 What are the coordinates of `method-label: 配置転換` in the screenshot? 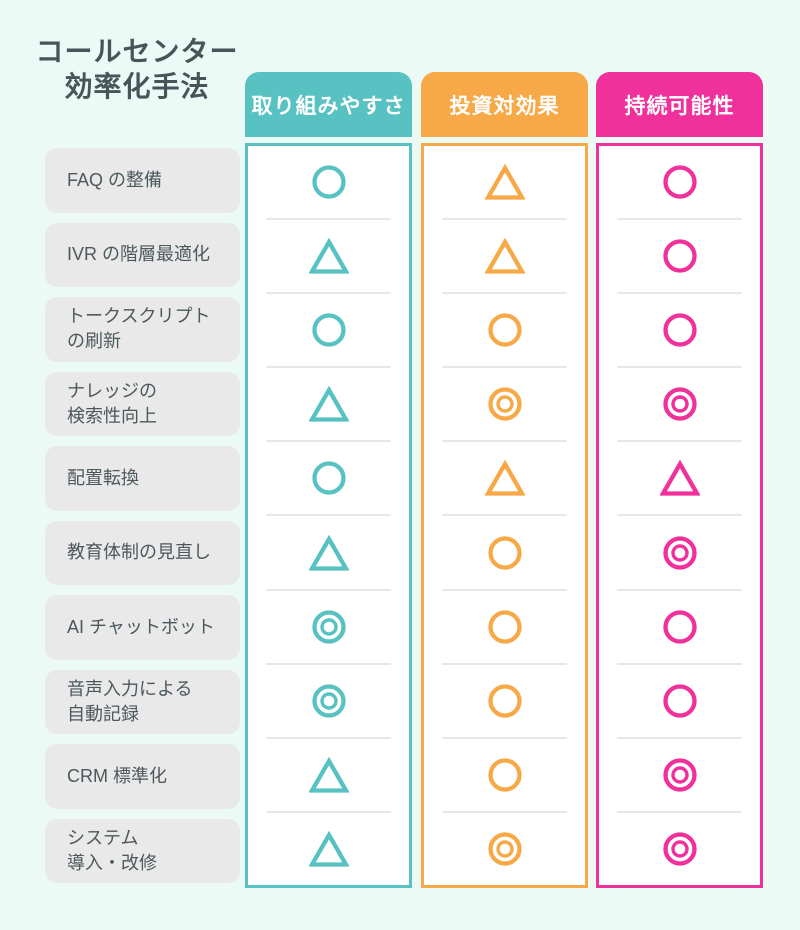 It's located at (142, 478).